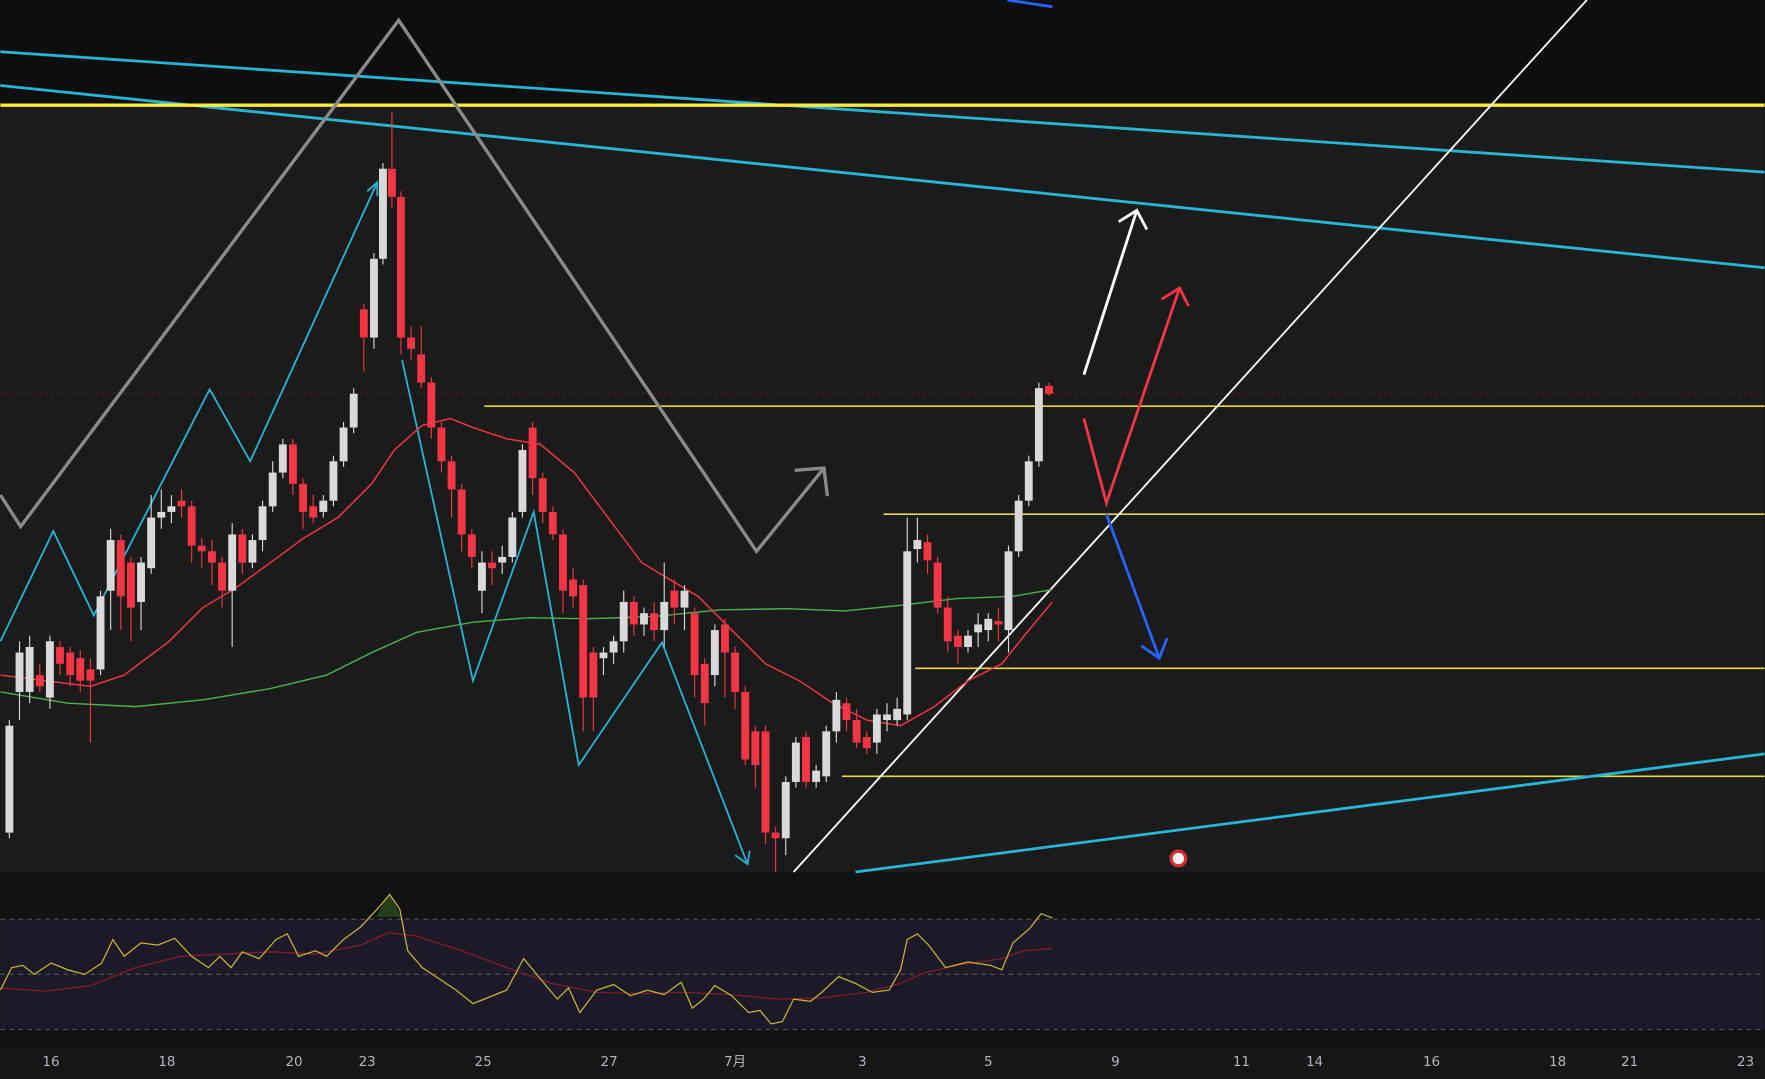 The image size is (1765, 1079). What do you see at coordinates (1745, 1062) in the screenshot?
I see `x-axis-label: 23` at bounding box center [1745, 1062].